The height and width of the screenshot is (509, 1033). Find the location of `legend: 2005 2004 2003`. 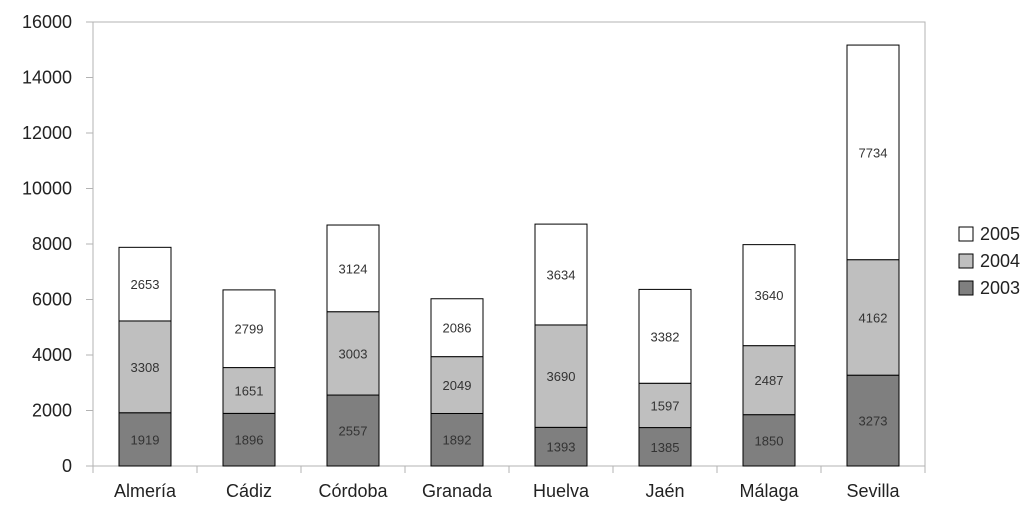

legend: 2005 2004 2003 is located at coordinates (989, 261).